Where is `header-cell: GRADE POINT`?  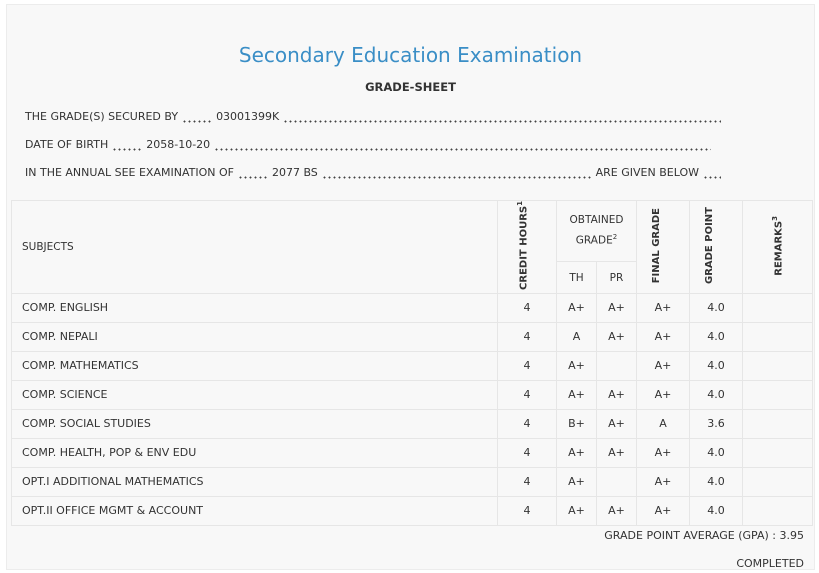
header-cell: GRADE POINT is located at coordinates (716, 247).